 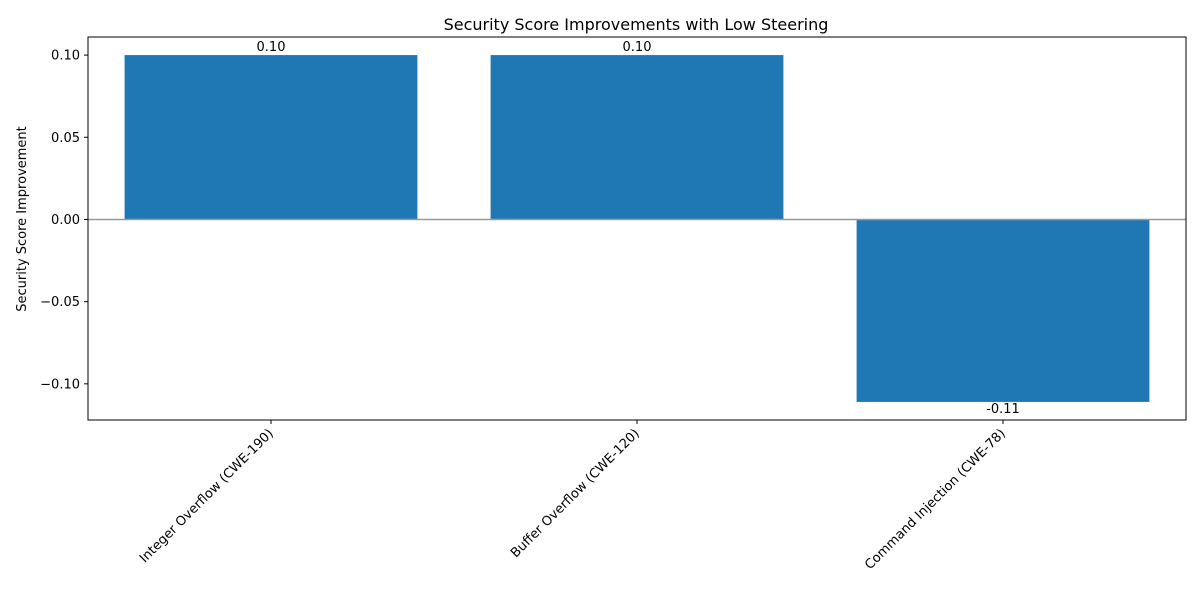 I want to click on y-tick-label-4: 0.10, so click(x=65, y=56).